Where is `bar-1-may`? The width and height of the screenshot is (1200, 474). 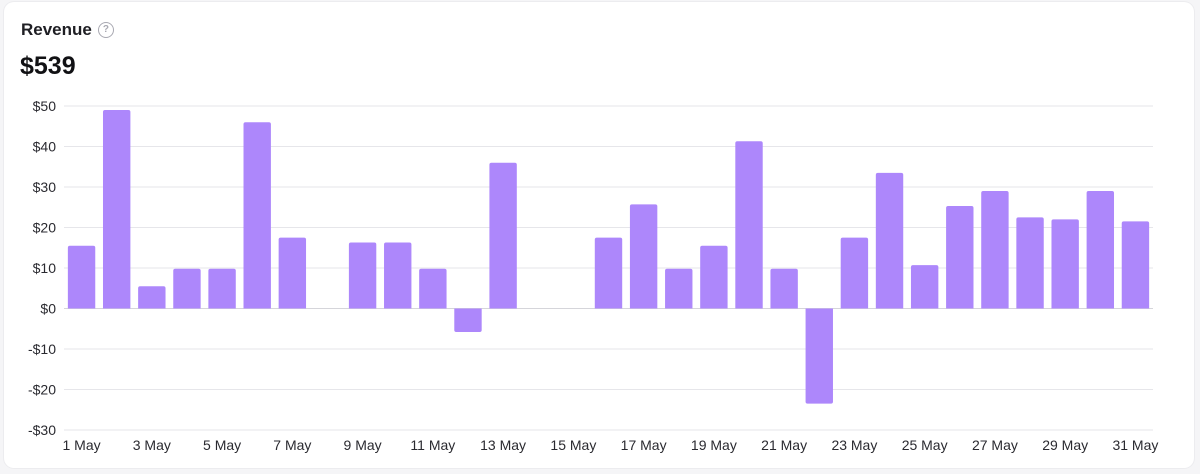 bar-1-may is located at coordinates (81, 277).